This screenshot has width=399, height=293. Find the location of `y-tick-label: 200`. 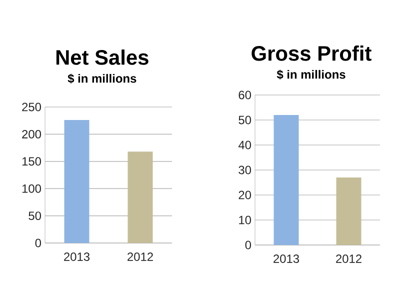

y-tick-label: 200 is located at coordinates (32, 134).